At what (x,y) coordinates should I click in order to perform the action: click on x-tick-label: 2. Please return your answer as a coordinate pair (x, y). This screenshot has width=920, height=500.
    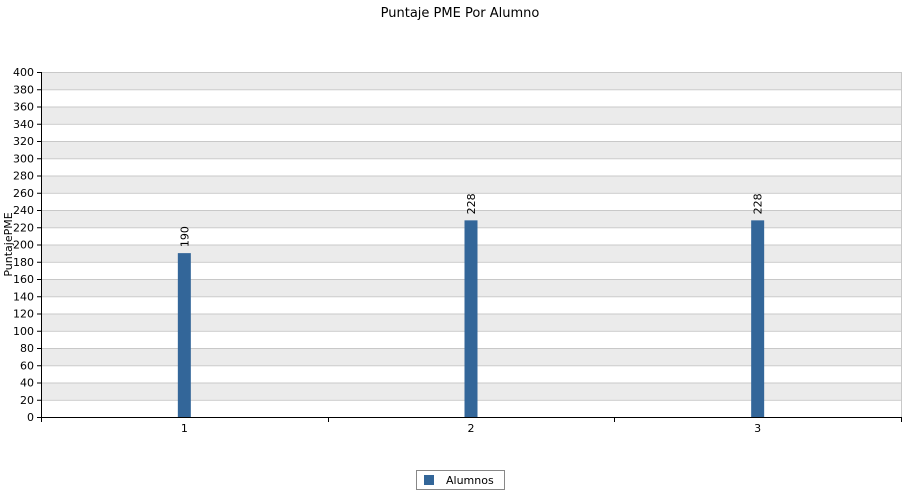
    Looking at the image, I should click on (471, 428).